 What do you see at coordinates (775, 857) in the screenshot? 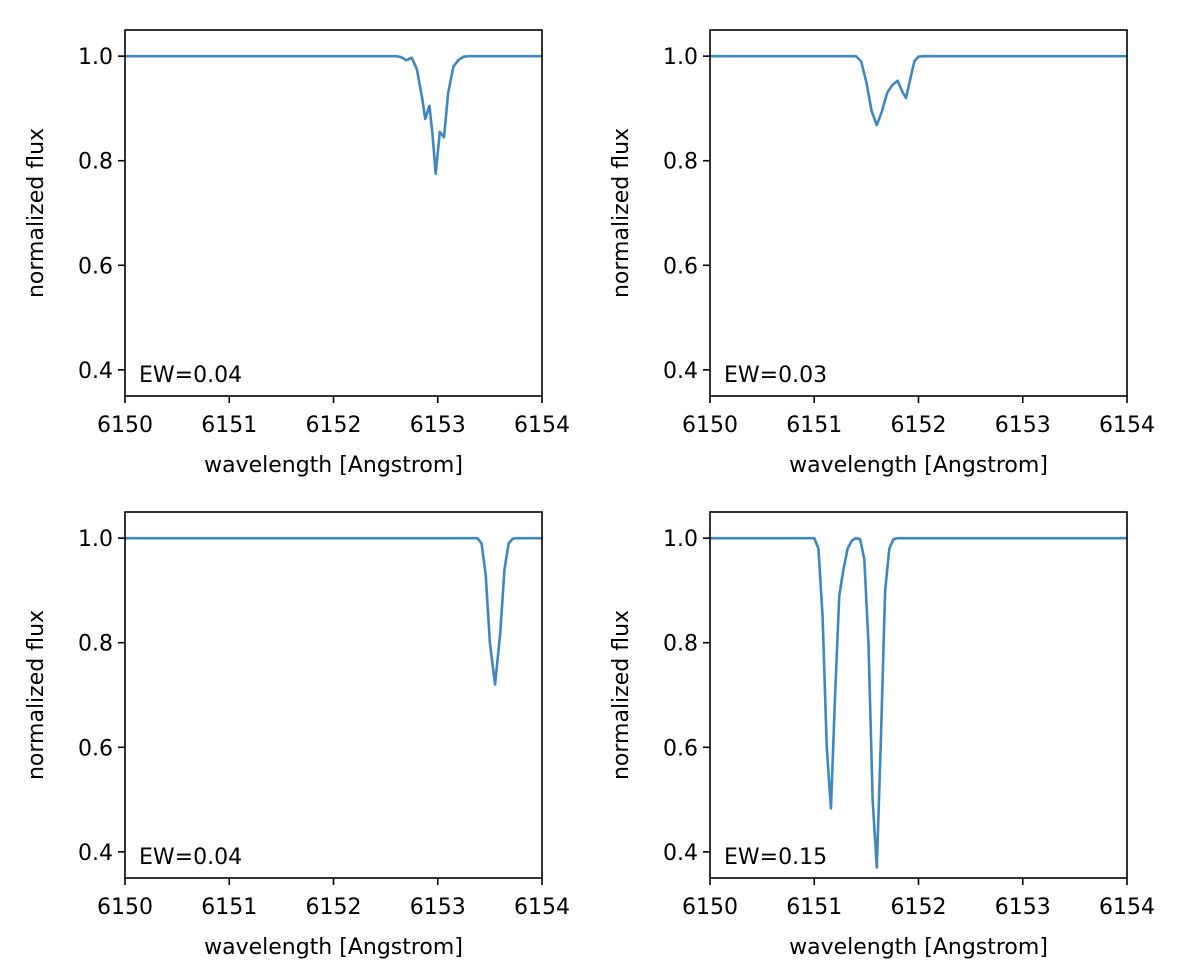
I see `ew-annotation: EW=0.15` at bounding box center [775, 857].